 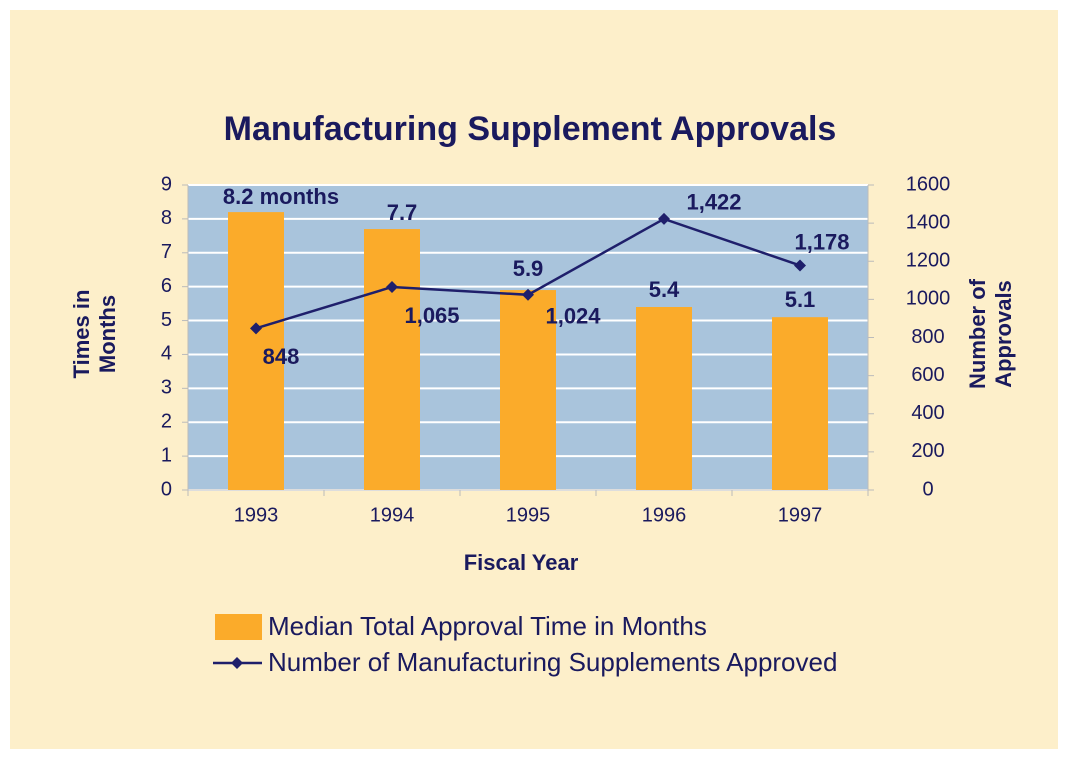 I want to click on y-tick-label: 5, so click(x=166, y=320).